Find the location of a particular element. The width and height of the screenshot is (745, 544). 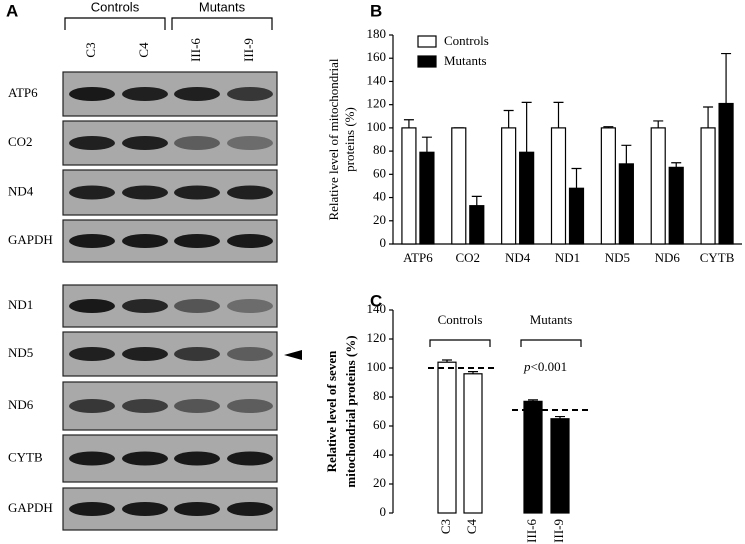

y-tick-label: 180 is located at coordinates (377, 33).